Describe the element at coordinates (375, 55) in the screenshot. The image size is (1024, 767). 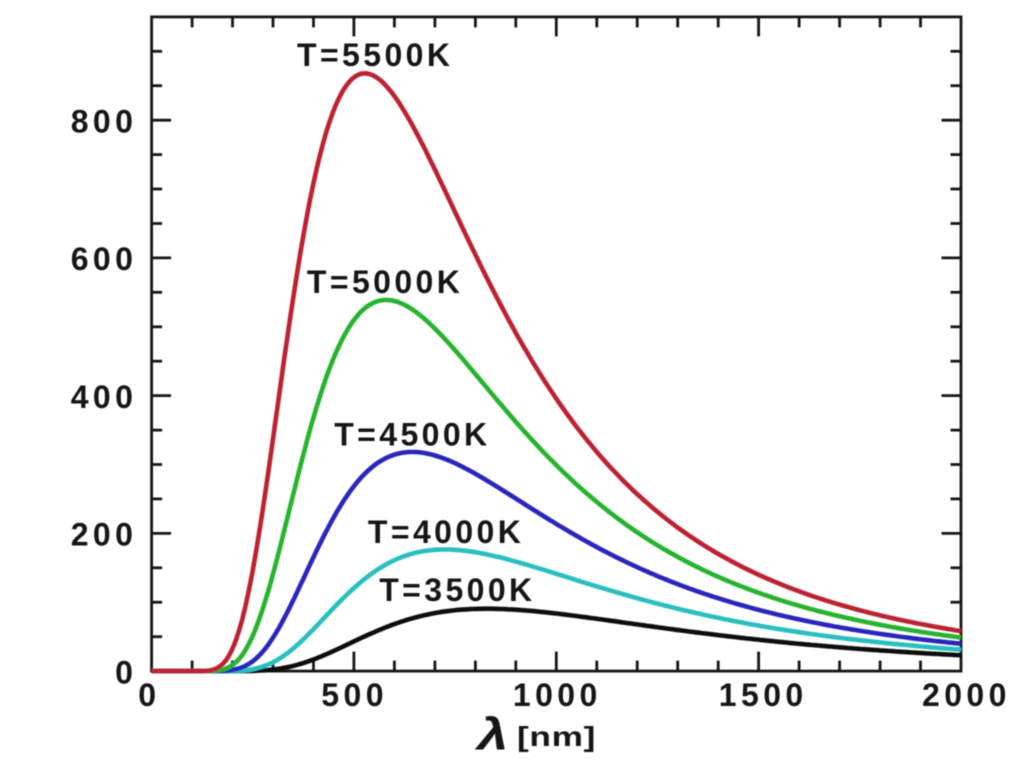
I see `svg-text: T=5500K` at that location.